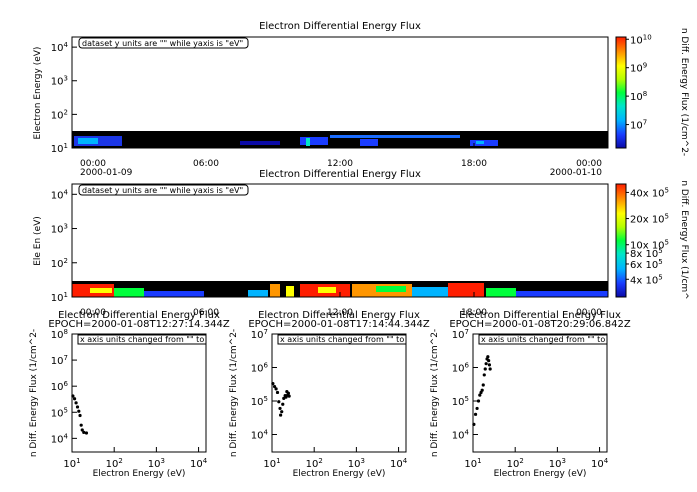 The height and width of the screenshot is (492, 697). I want to click on slice-1-points, so click(80, 414).